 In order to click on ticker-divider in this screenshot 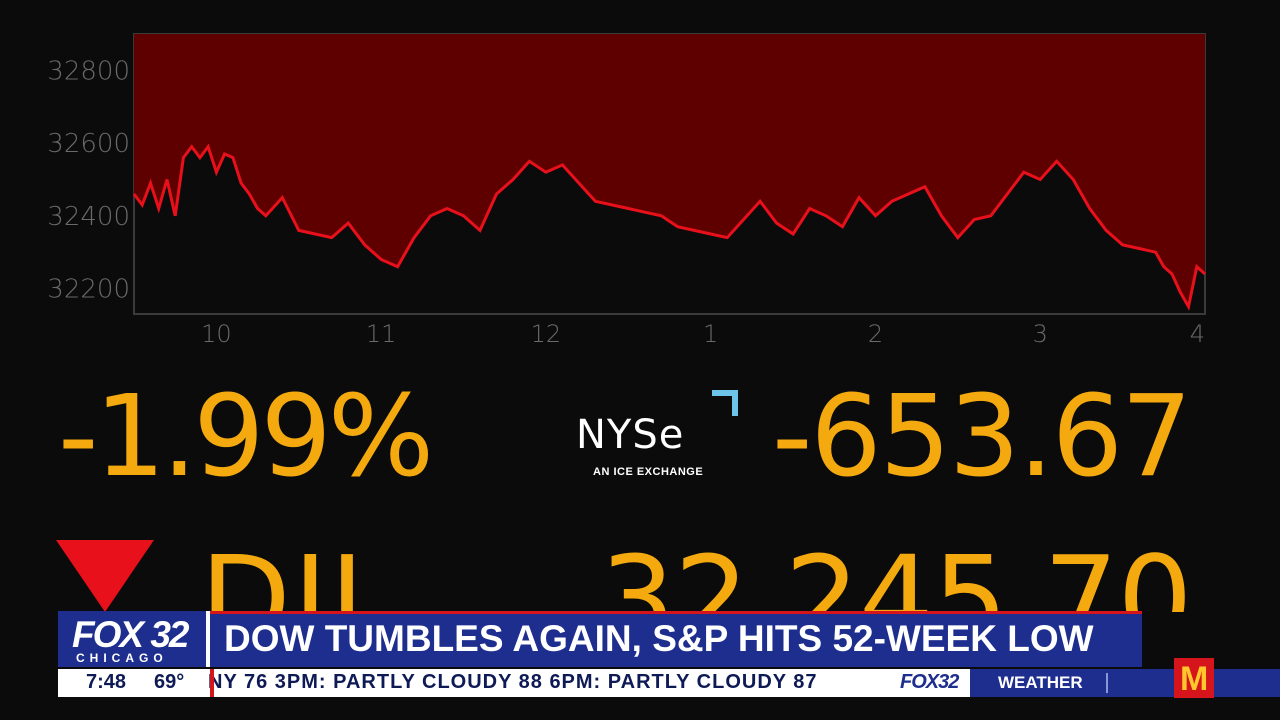, I will do `click(212, 683)`.